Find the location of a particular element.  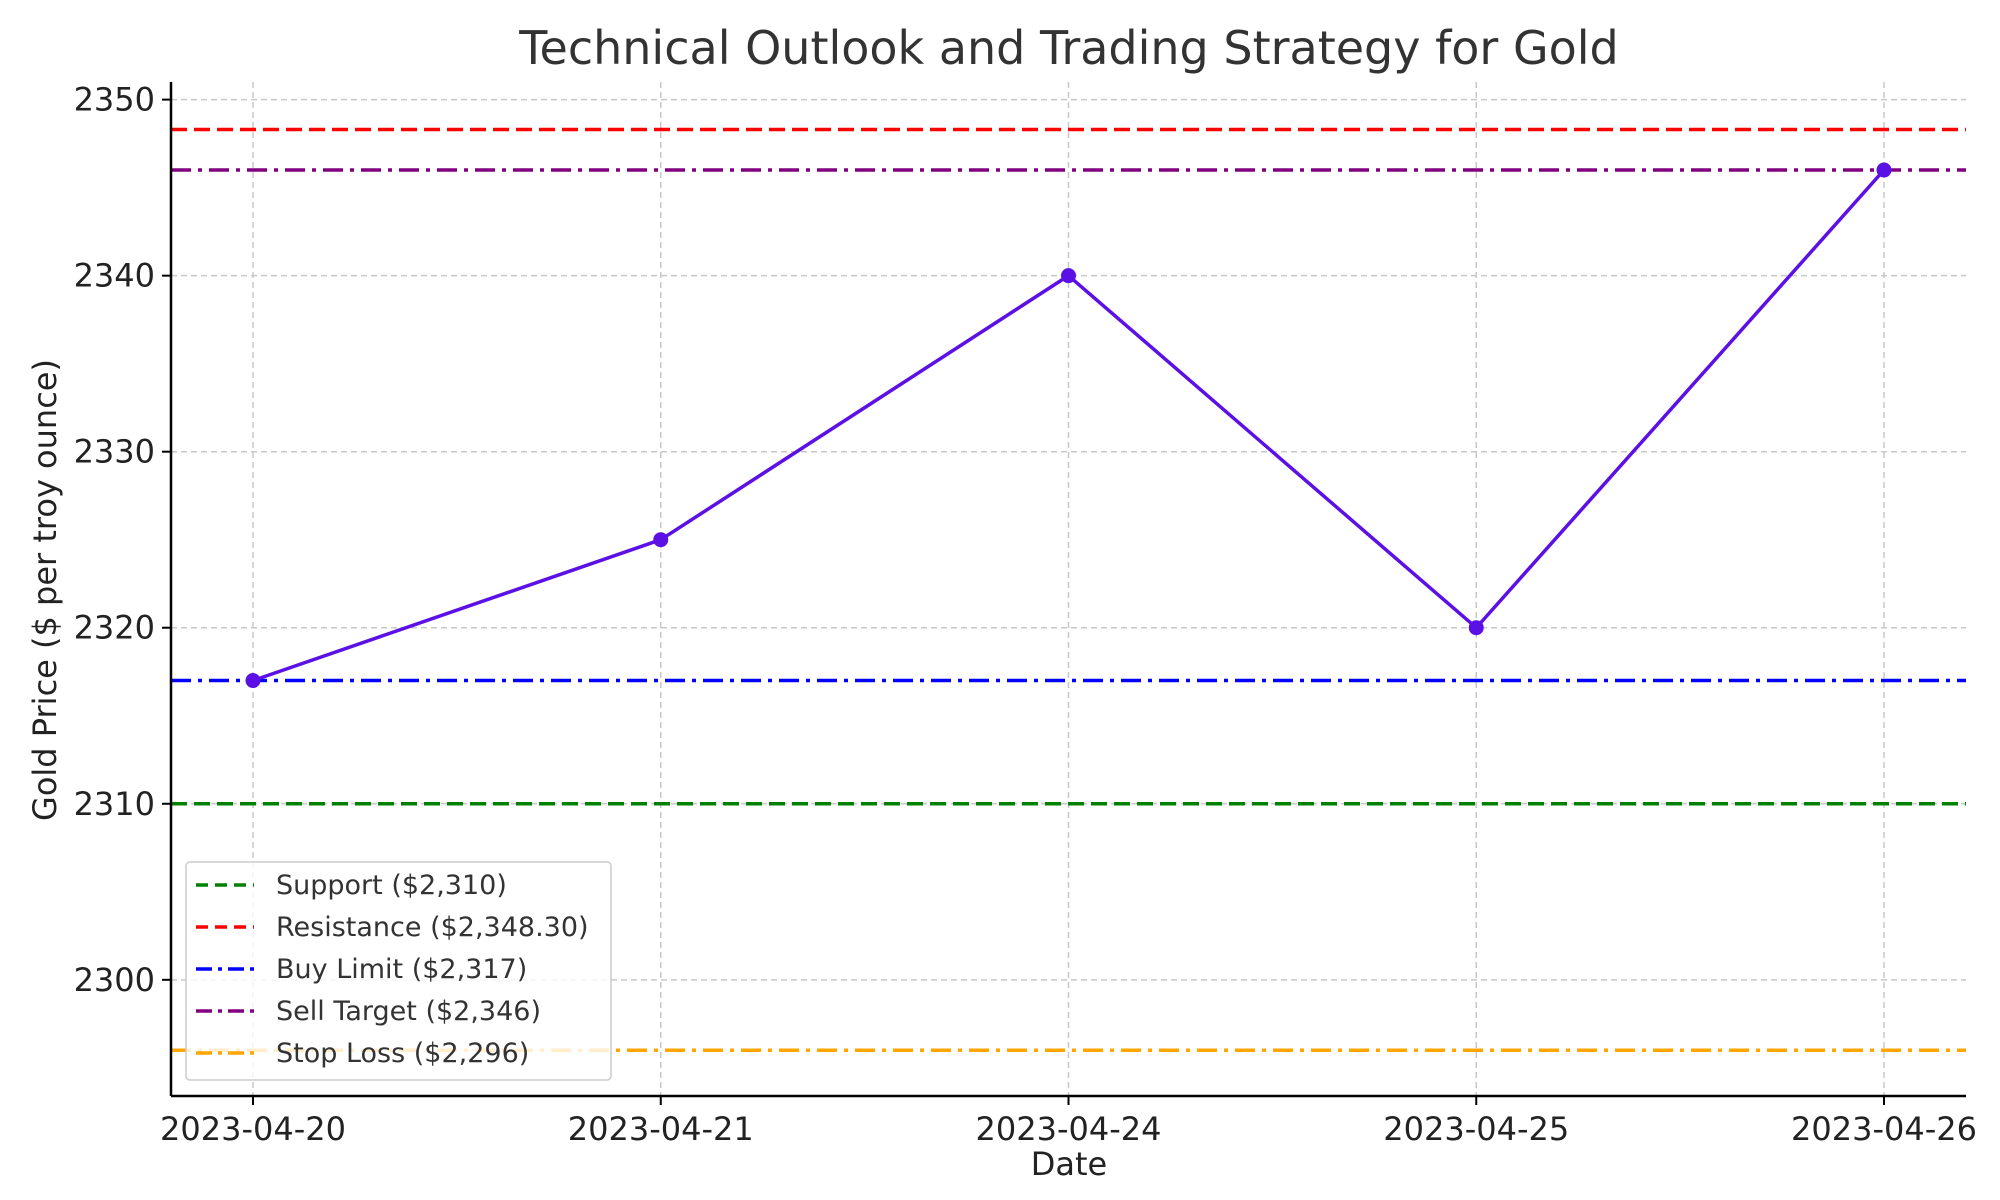

y-tick-label: 2320 is located at coordinates (114, 628).